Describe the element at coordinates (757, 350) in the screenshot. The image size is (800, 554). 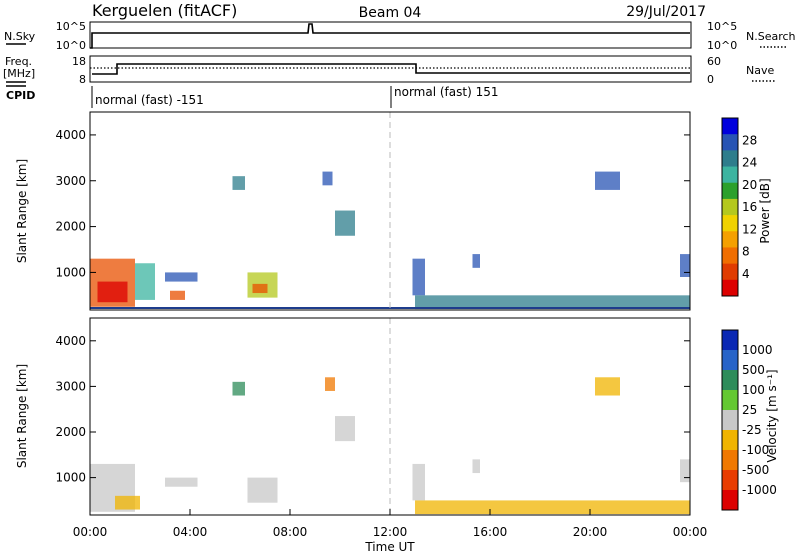
I see `colorbar-tick-label: 1000` at that location.